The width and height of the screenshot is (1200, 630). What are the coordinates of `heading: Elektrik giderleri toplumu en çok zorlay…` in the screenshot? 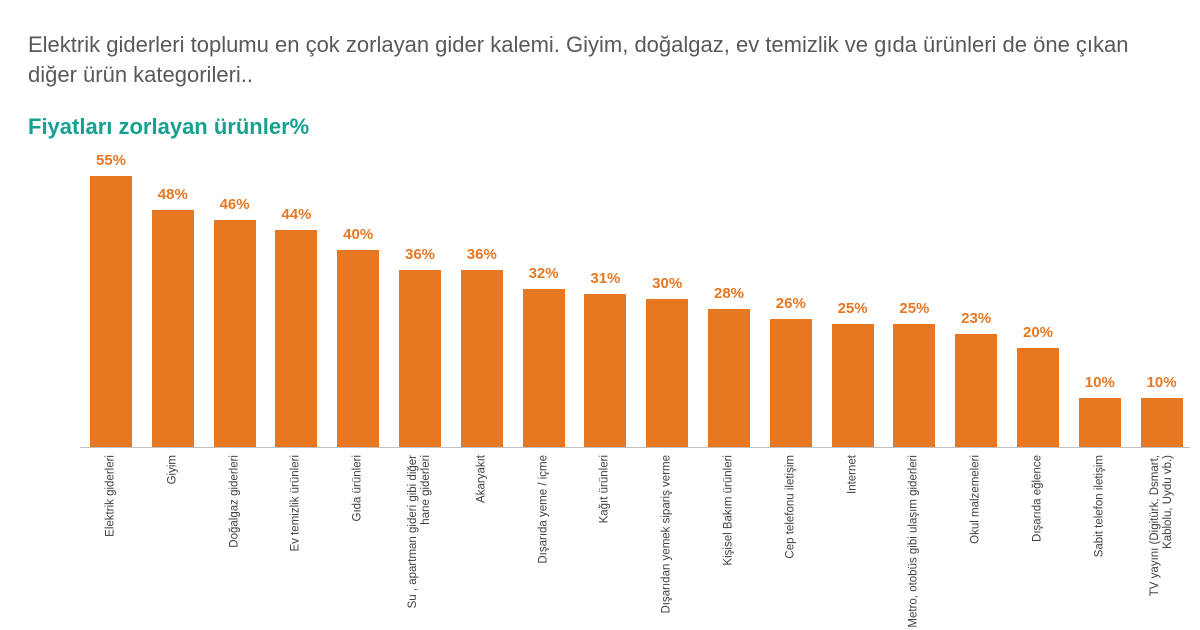 It's located at (578, 59).